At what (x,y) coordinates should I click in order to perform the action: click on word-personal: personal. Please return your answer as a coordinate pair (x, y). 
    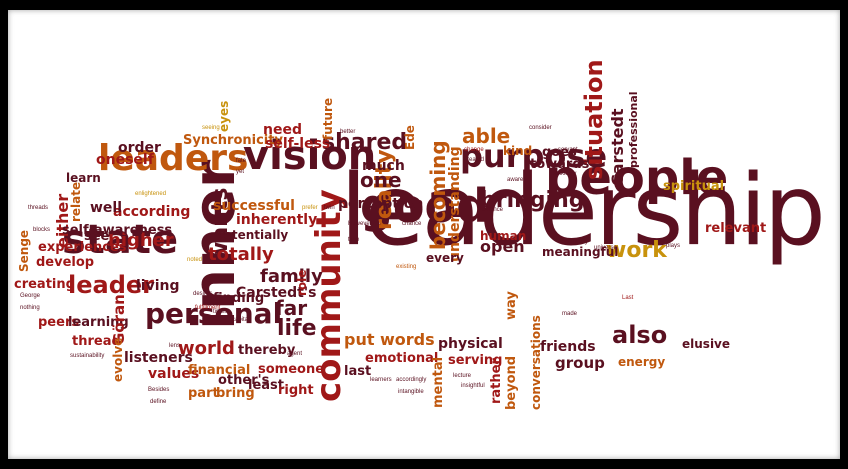
    Looking at the image, I should click on (214, 313).